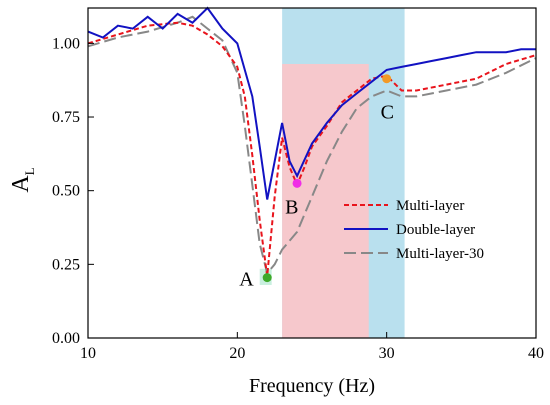 This screenshot has width=550, height=405. What do you see at coordinates (66, 264) in the screenshot?
I see `y-tick-label: 0.25` at bounding box center [66, 264].